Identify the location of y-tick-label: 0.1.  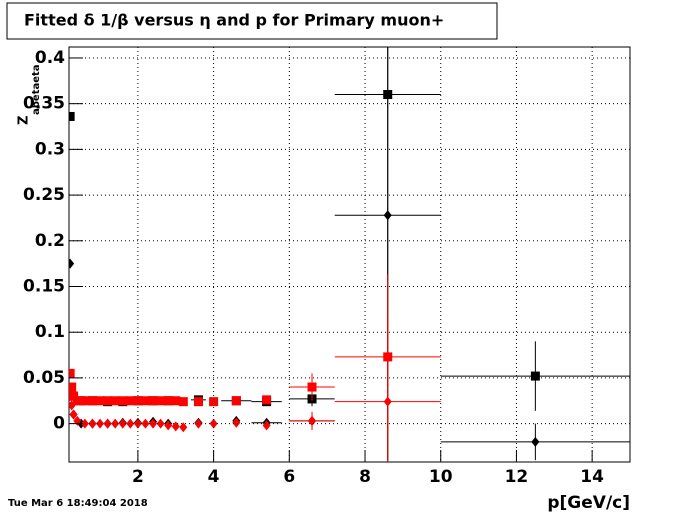
(50, 332).